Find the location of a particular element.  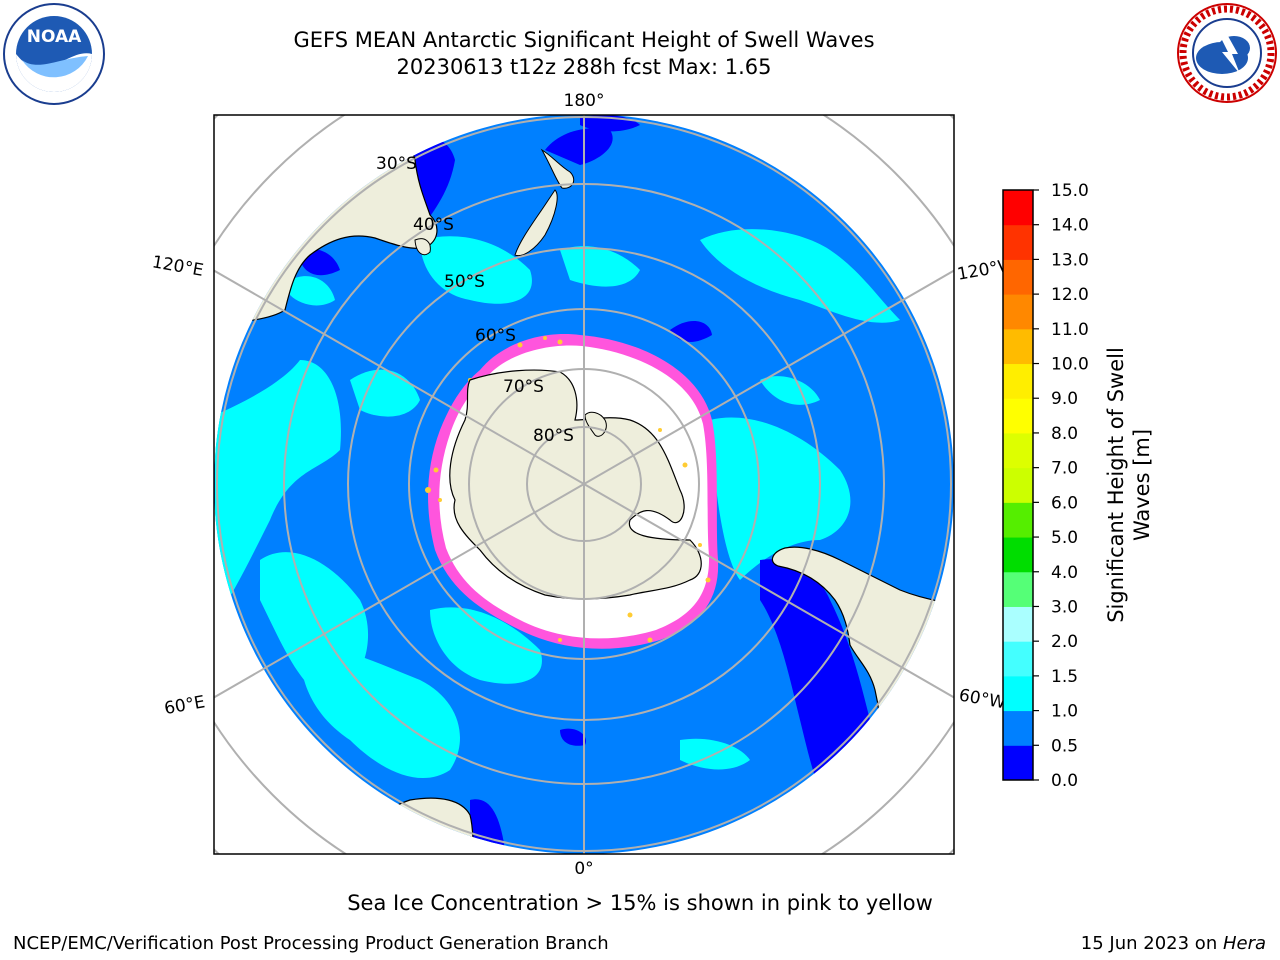

lat-label-60s: 60°S is located at coordinates (495, 336).